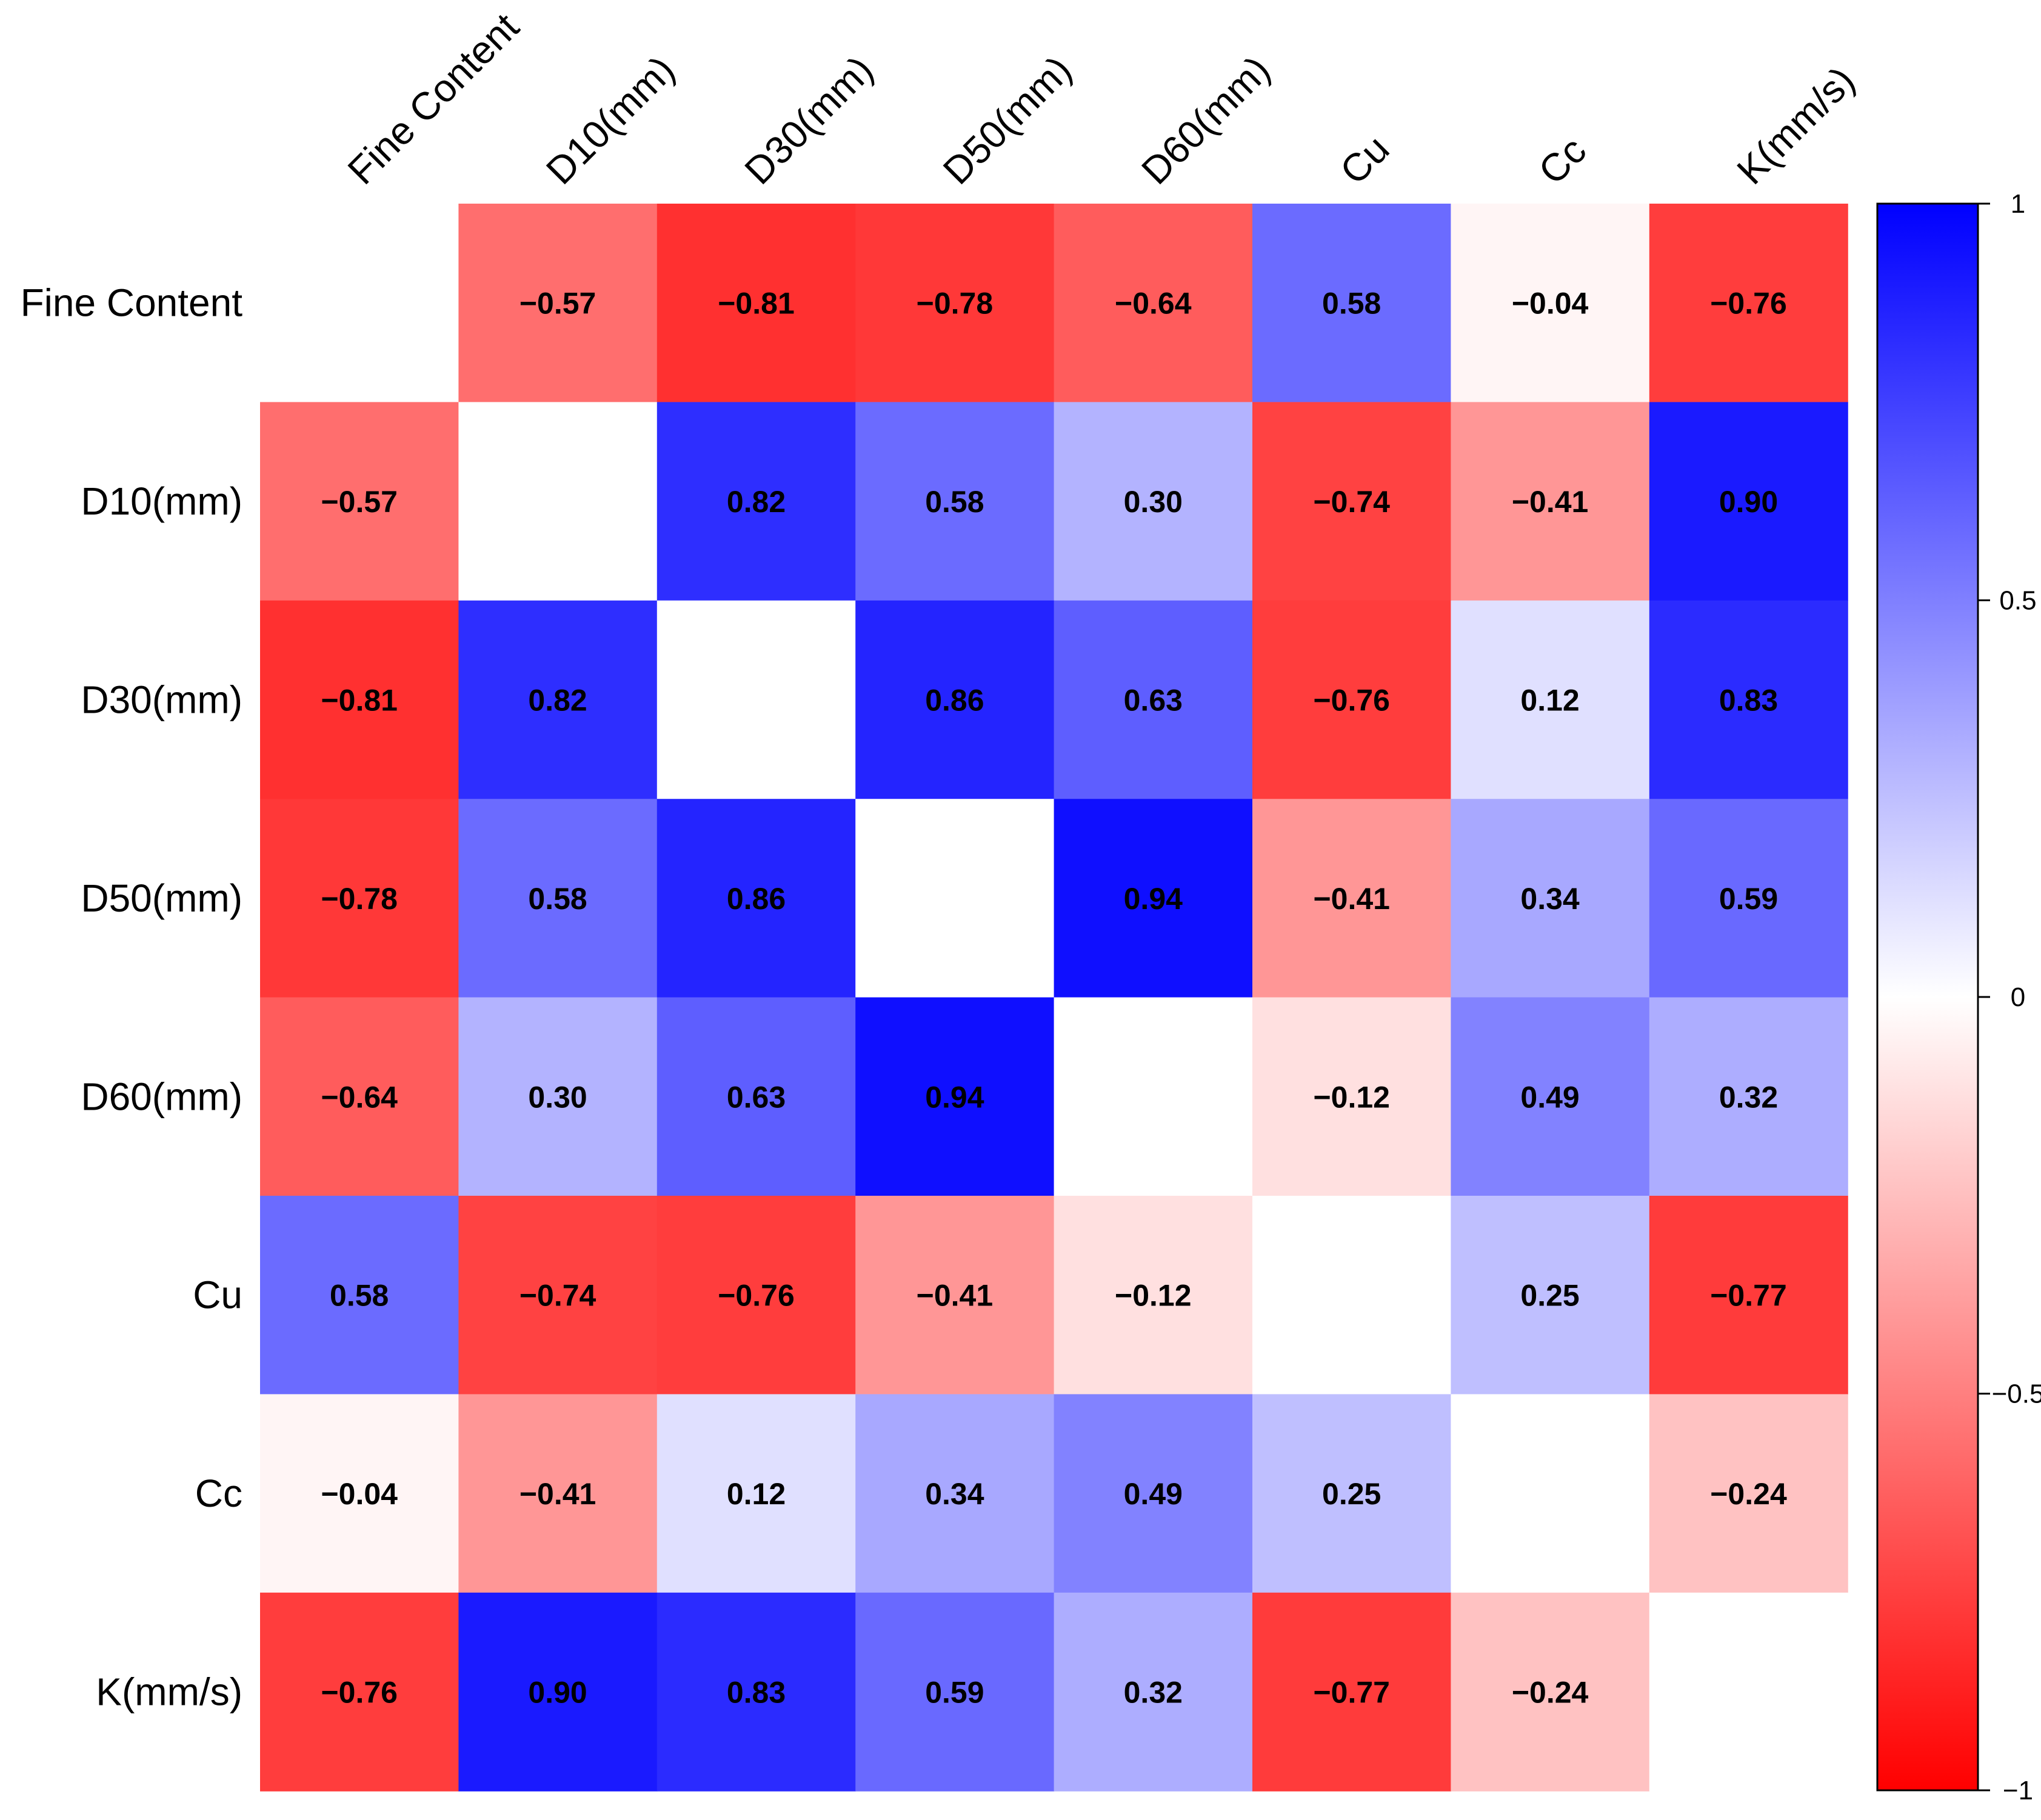  What do you see at coordinates (2017, 601) in the screenshot?
I see `colorbar-tick-label: 0.5` at bounding box center [2017, 601].